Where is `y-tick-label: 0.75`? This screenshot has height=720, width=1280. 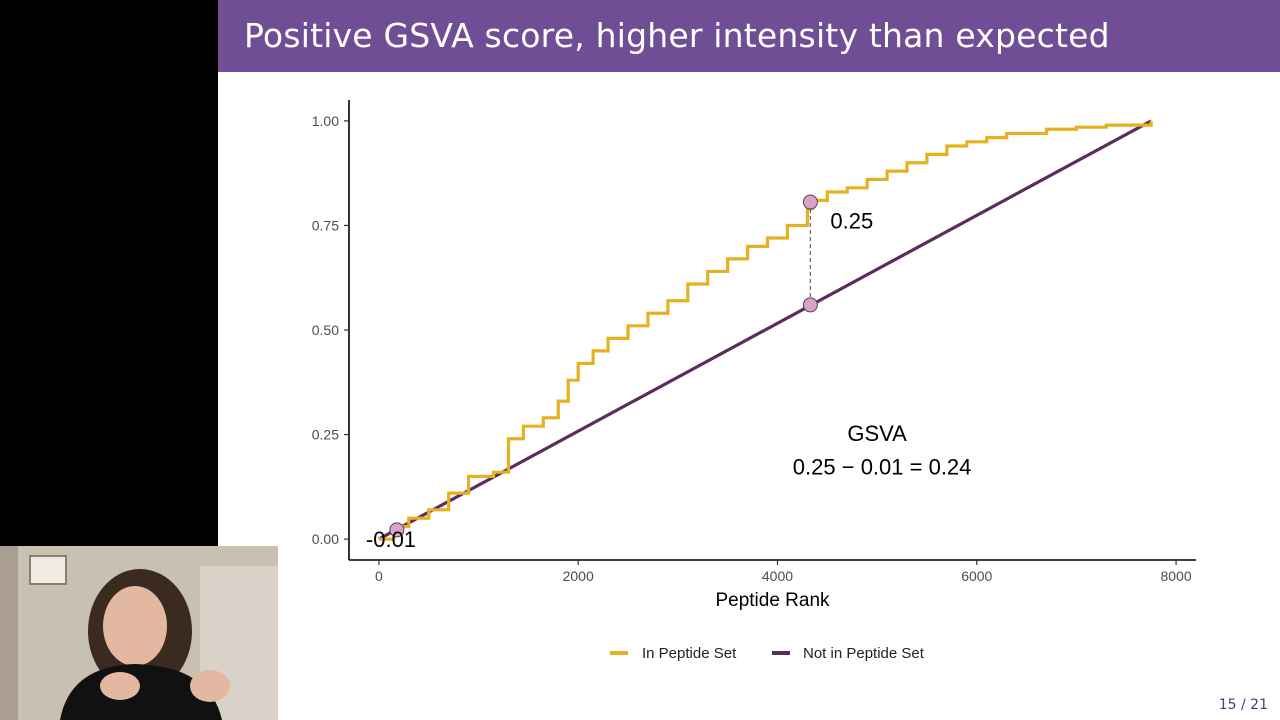 y-tick-label: 0.75 is located at coordinates (325, 225).